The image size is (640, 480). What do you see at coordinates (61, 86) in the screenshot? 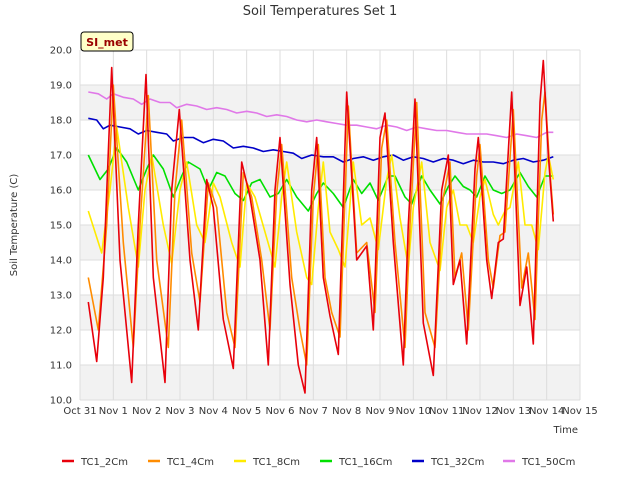
I see `y-tick-label: 19.0` at bounding box center [61, 86].